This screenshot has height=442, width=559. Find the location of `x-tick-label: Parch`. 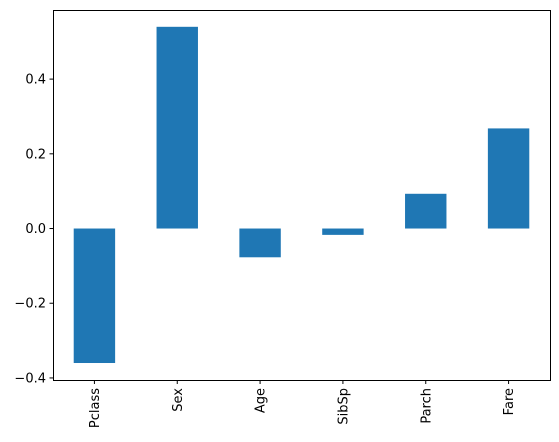

x-tick-label: Parch is located at coordinates (426, 406).